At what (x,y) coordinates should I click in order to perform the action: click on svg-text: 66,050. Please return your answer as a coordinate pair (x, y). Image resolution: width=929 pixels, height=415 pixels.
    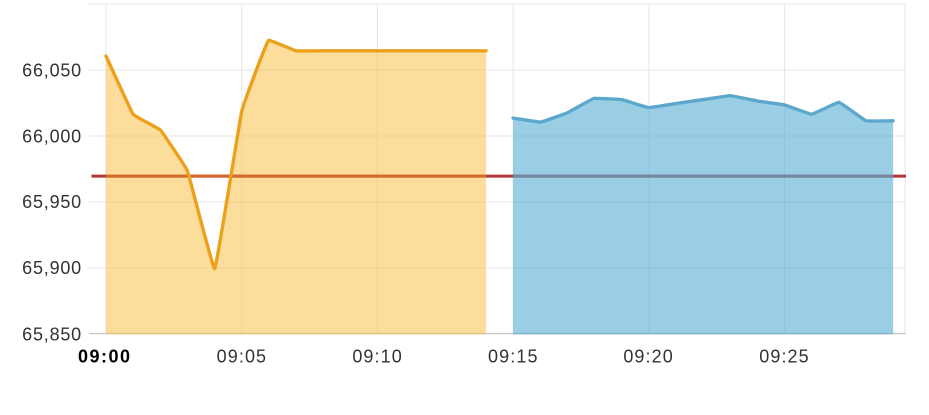
    Looking at the image, I should click on (52, 71).